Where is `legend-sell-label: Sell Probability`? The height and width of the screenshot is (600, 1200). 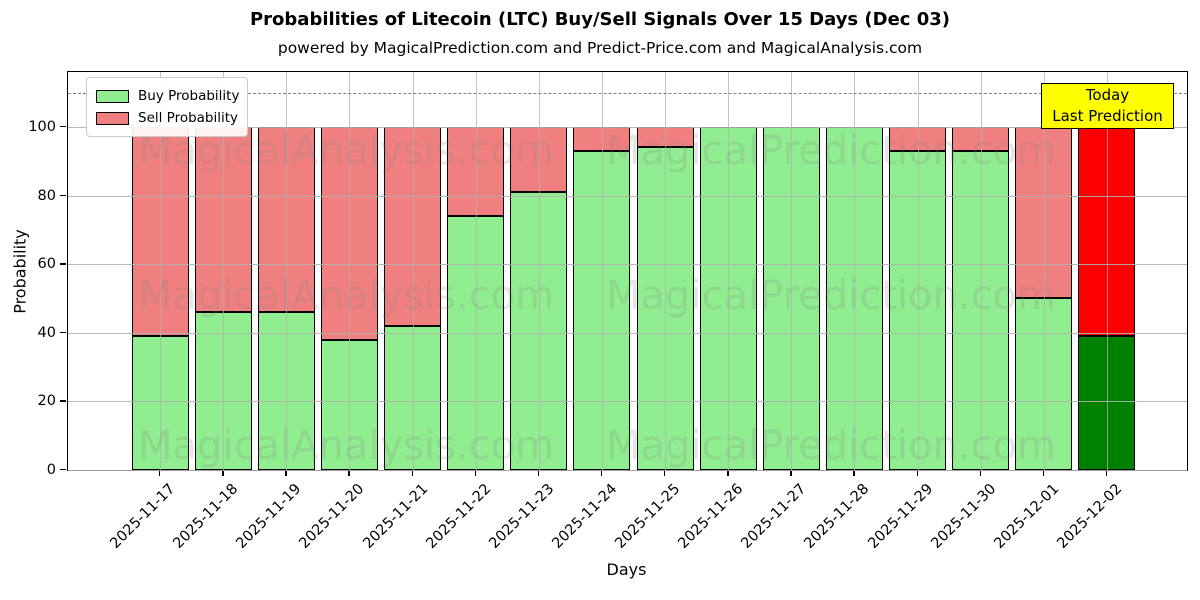
legend-sell-label: Sell Probability is located at coordinates (188, 118).